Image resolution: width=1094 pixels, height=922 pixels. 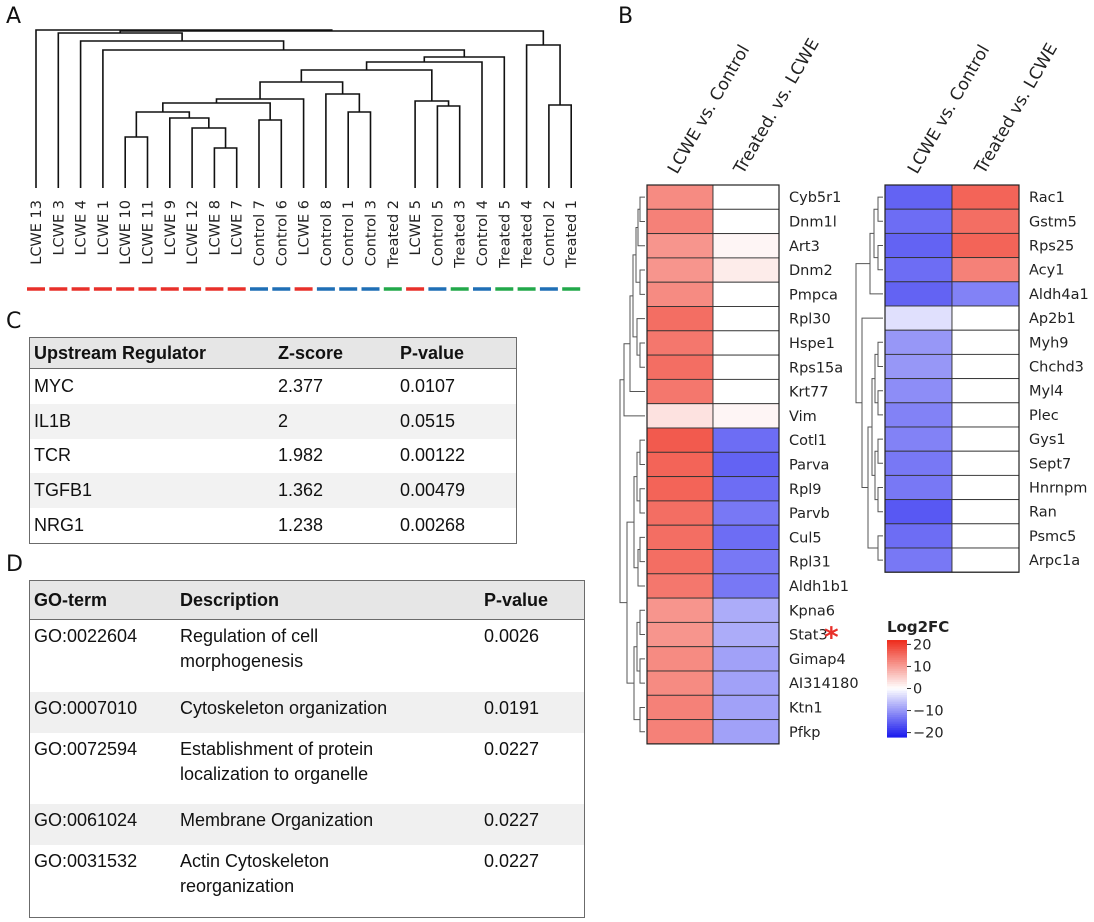 What do you see at coordinates (572, 234) in the screenshot?
I see `leaf-label: Treated 1` at bounding box center [572, 234].